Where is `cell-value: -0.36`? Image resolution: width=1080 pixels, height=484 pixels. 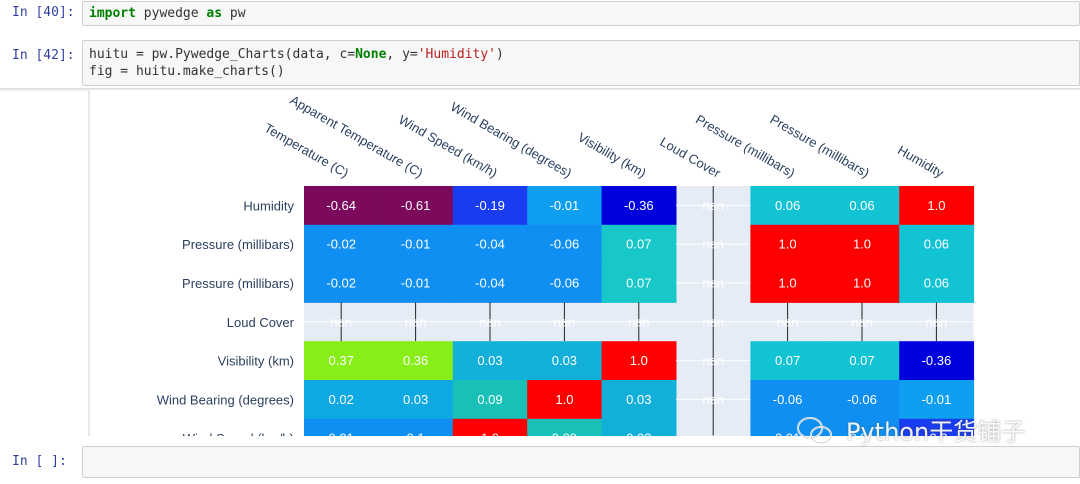 cell-value: -0.36 is located at coordinates (639, 205).